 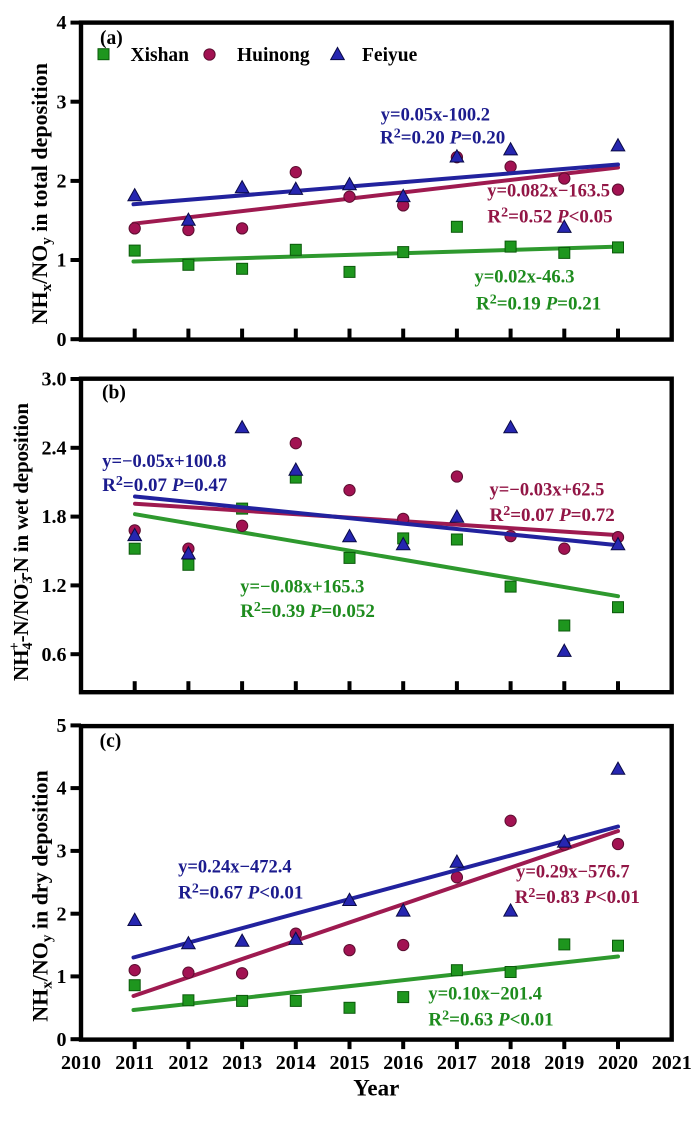 I want to click on svg-text: 2016, so click(x=403, y=1063).